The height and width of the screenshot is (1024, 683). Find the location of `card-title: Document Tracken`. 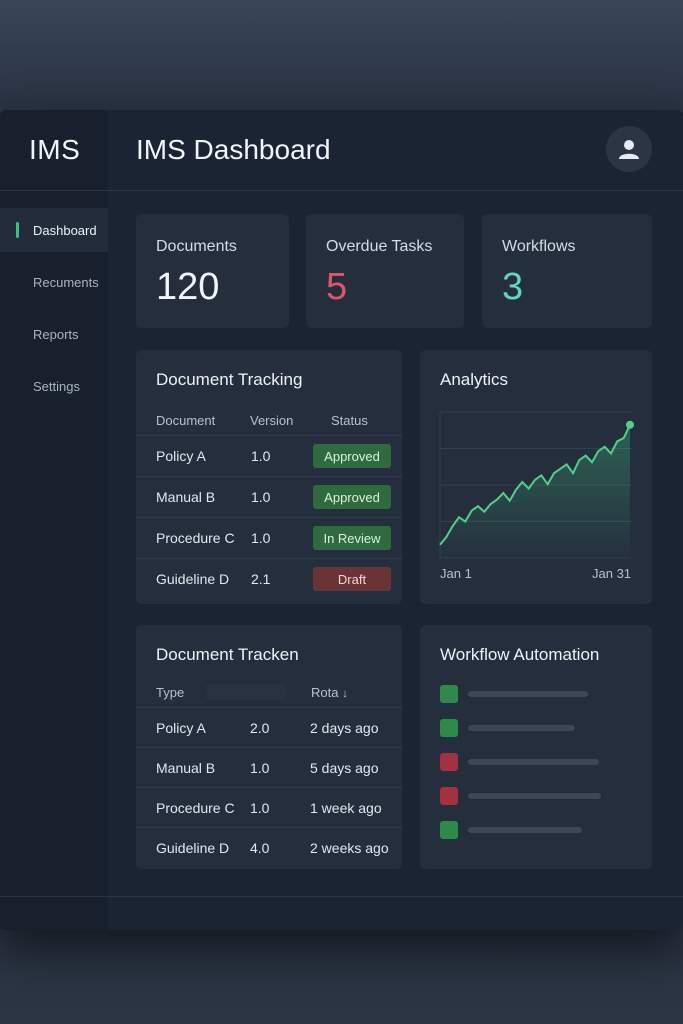

card-title: Document Tracken is located at coordinates (227, 654).